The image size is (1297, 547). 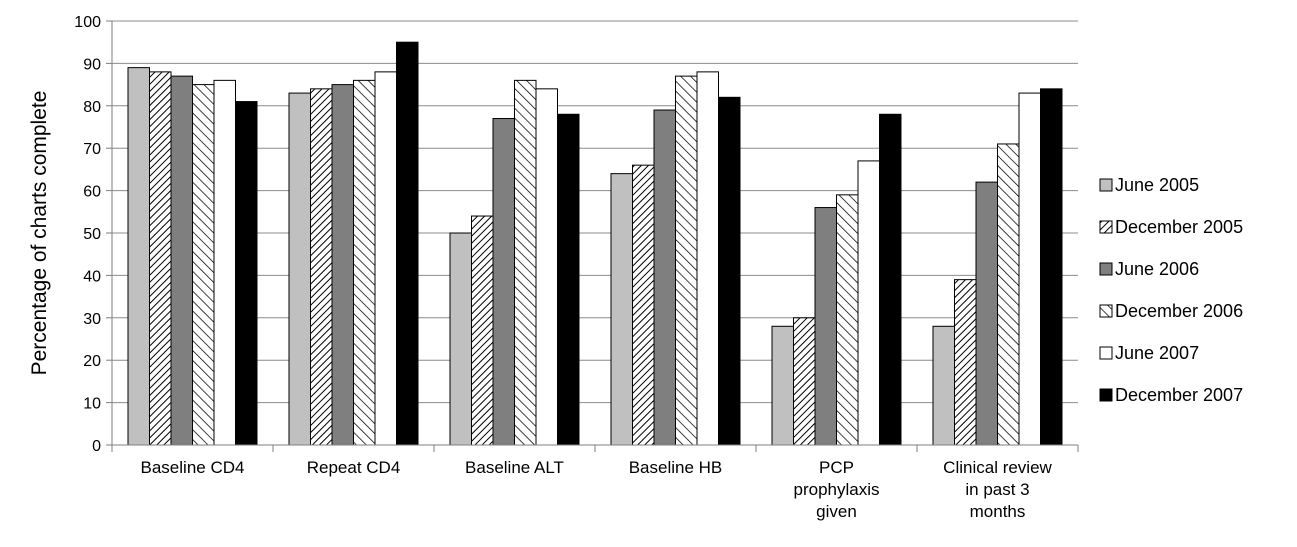 I want to click on y-axis-title: Percentage of charts complete, so click(x=39, y=233).